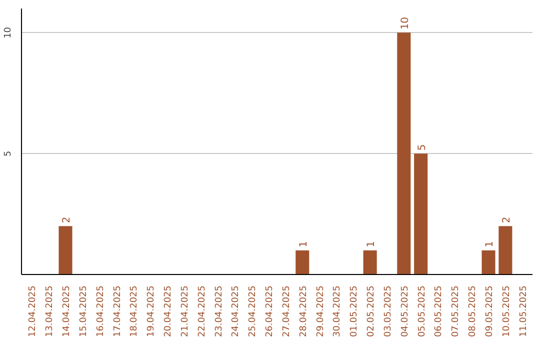  I want to click on x-tick-label: 16.04.2025, so click(101, 312).